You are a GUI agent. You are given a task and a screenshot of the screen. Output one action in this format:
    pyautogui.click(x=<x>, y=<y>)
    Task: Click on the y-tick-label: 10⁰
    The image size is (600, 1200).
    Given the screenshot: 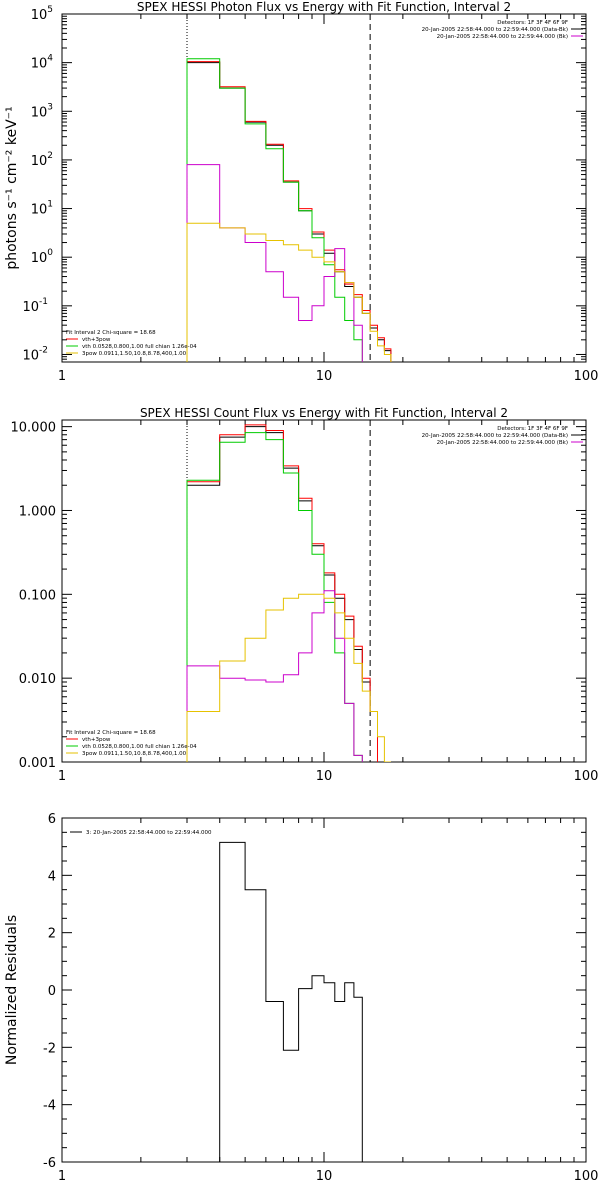 What is the action you would take?
    pyautogui.click(x=42, y=257)
    